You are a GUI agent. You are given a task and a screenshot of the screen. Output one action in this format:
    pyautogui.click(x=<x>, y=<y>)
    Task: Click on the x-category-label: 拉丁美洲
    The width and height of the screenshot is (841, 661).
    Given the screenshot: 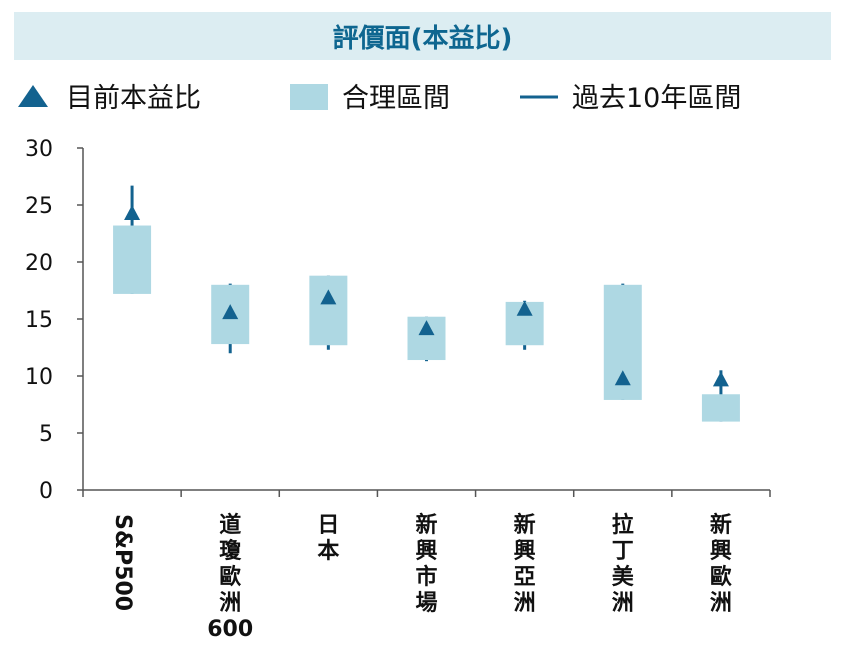 What is the action you would take?
    pyautogui.click(x=623, y=564)
    